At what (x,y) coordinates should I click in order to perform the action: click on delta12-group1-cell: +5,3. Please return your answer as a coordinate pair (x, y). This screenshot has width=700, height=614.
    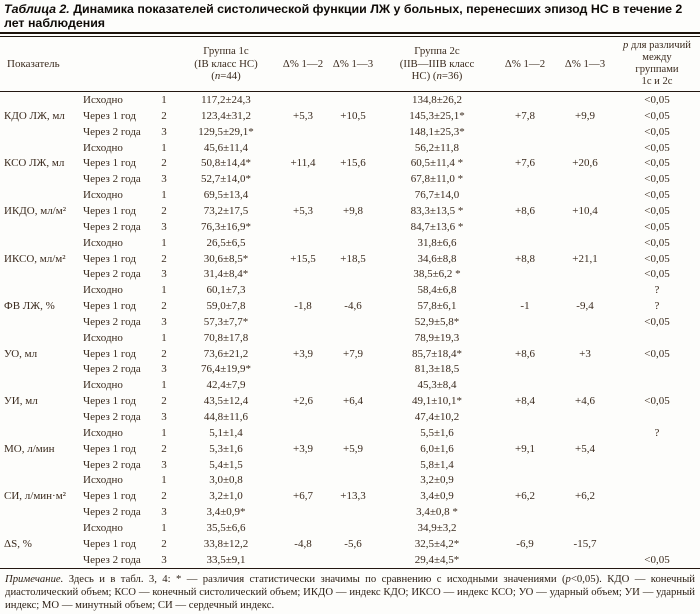
    Looking at the image, I should click on (303, 211).